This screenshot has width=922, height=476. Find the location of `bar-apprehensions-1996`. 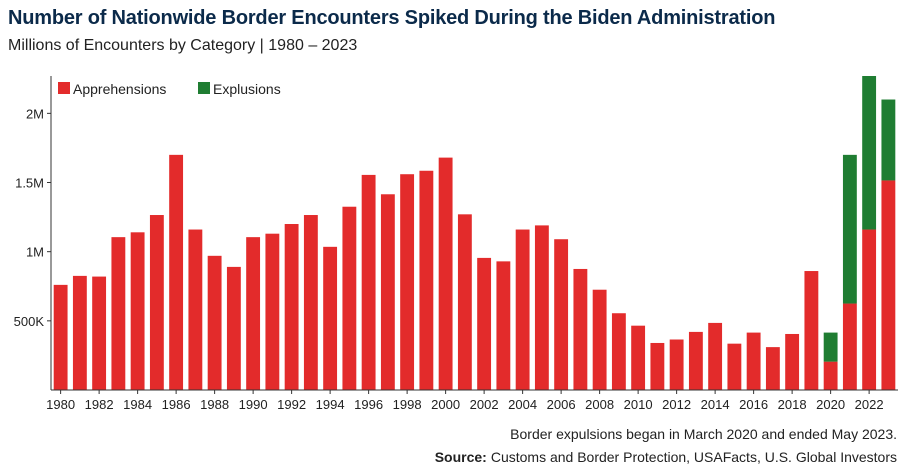

bar-apprehensions-1996 is located at coordinates (368, 282).